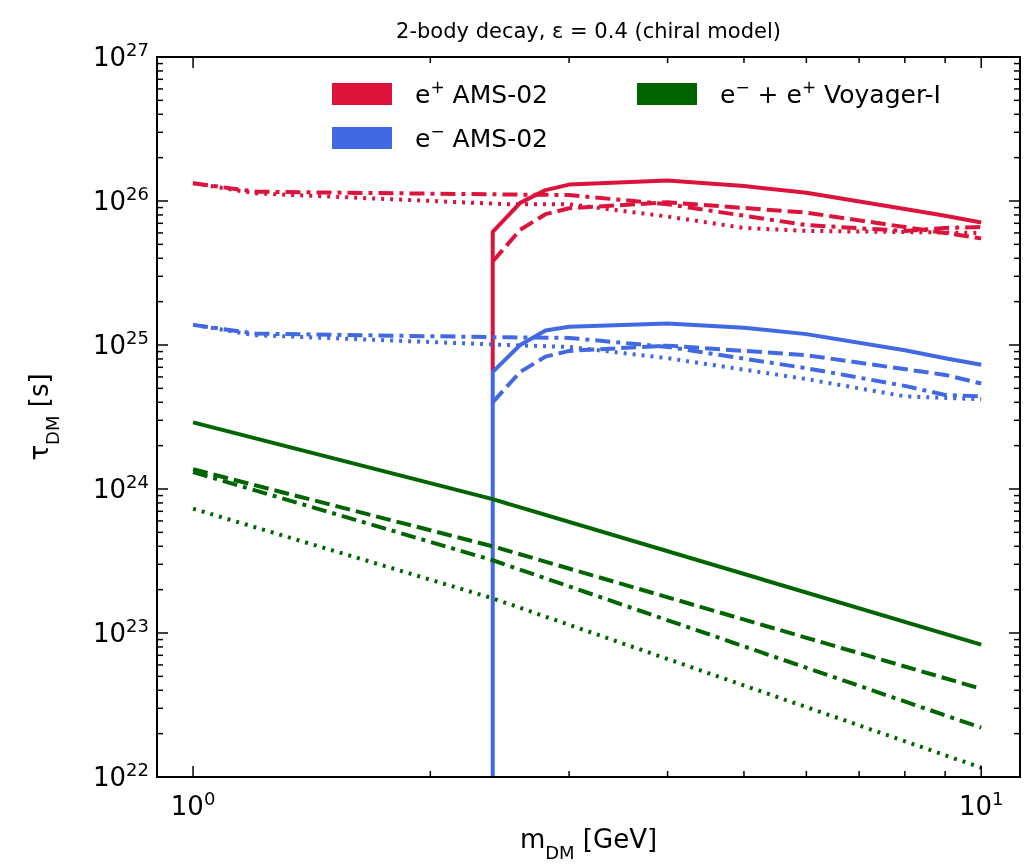  What do you see at coordinates (830, 93) in the screenshot?
I see `legend-label: e$^{−}$ + e$^{+}$ Voyager-I` at bounding box center [830, 93].